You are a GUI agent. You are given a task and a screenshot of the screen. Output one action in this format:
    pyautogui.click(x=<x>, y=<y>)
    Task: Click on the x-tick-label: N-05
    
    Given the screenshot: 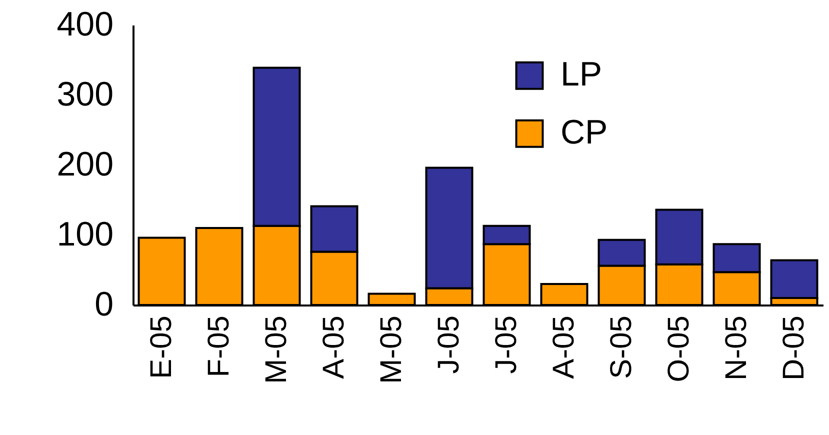 What is the action you would take?
    pyautogui.click(x=736, y=348)
    